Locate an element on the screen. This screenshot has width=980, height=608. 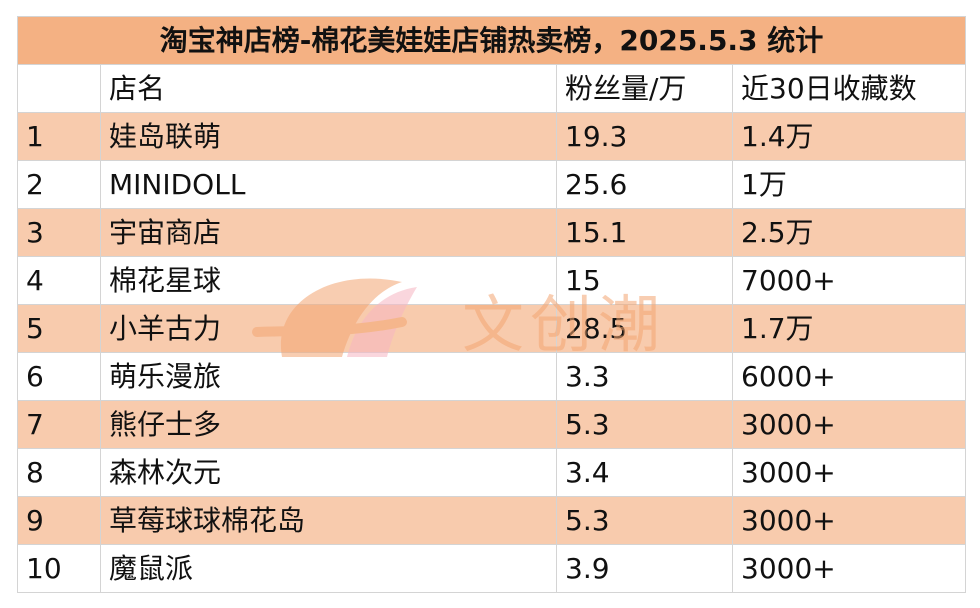
rank-cell: 10 is located at coordinates (59, 568).